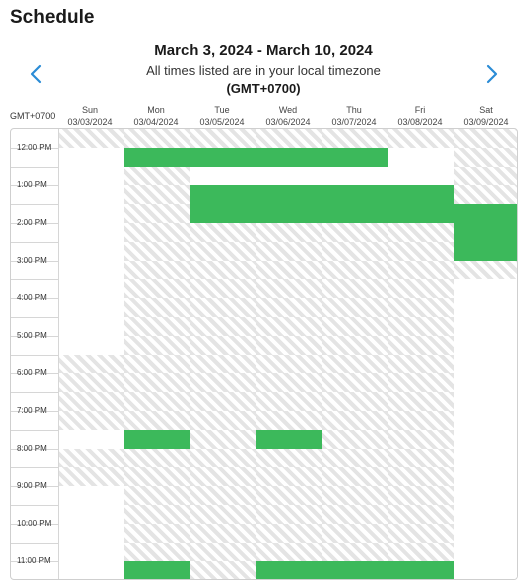  What do you see at coordinates (156, 122) in the screenshot?
I see `day-date: 03/04/2024` at bounding box center [156, 122].